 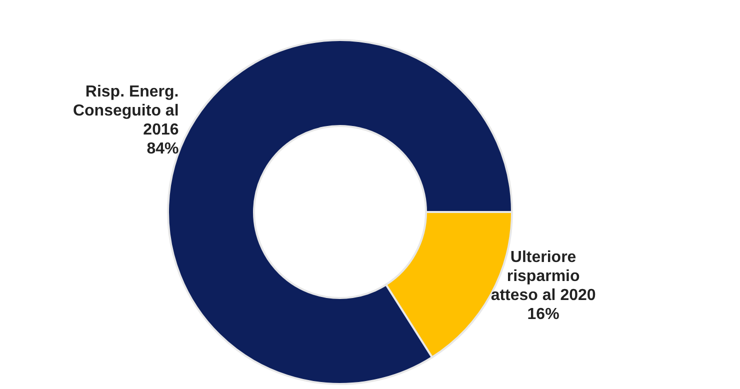 I want to click on data-label: 84%, so click(x=162, y=149).